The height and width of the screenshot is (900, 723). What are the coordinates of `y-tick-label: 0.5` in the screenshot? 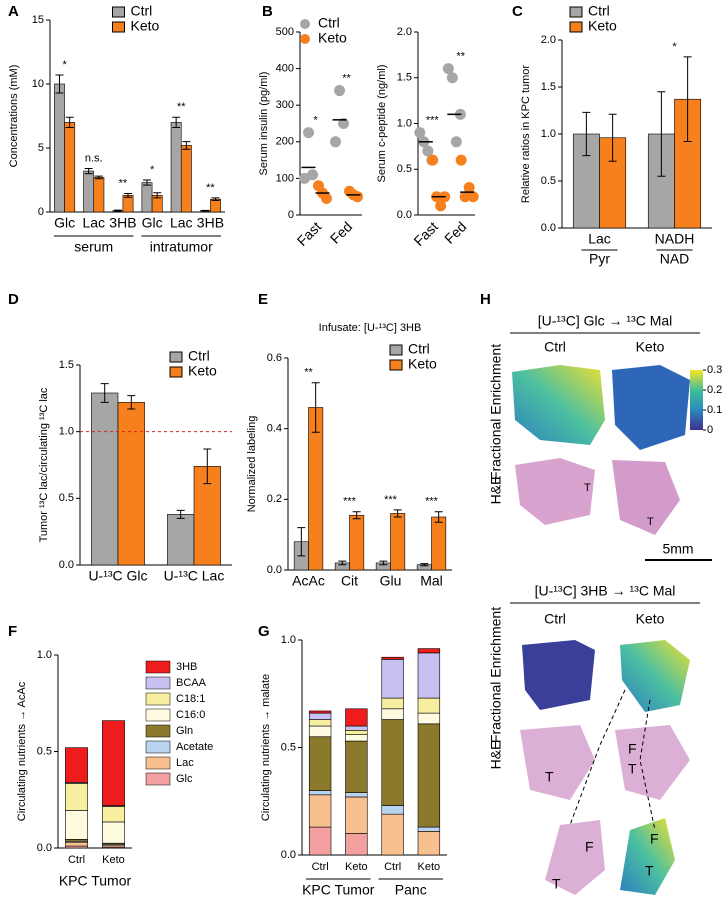 It's located at (44, 751).